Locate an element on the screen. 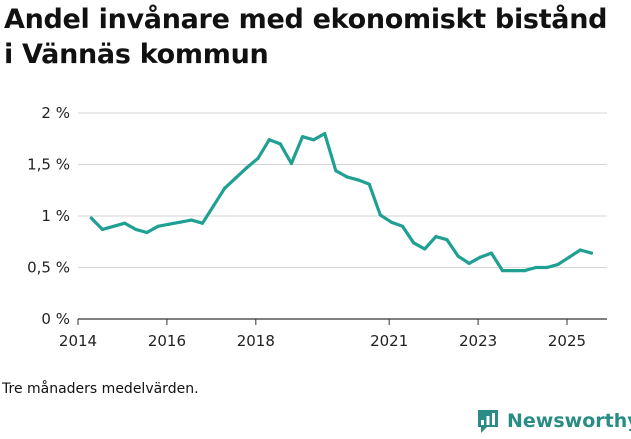  newsworthy-logo-icon is located at coordinates (488, 421).